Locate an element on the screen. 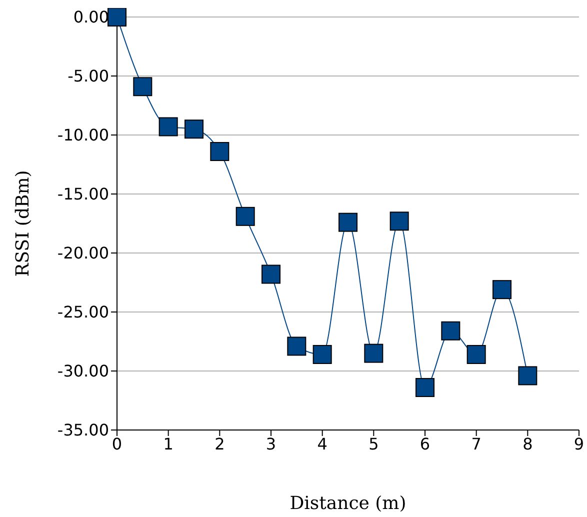 This screenshot has height=517, width=587. y-tick-label: -35.00 is located at coordinates (83, 430).